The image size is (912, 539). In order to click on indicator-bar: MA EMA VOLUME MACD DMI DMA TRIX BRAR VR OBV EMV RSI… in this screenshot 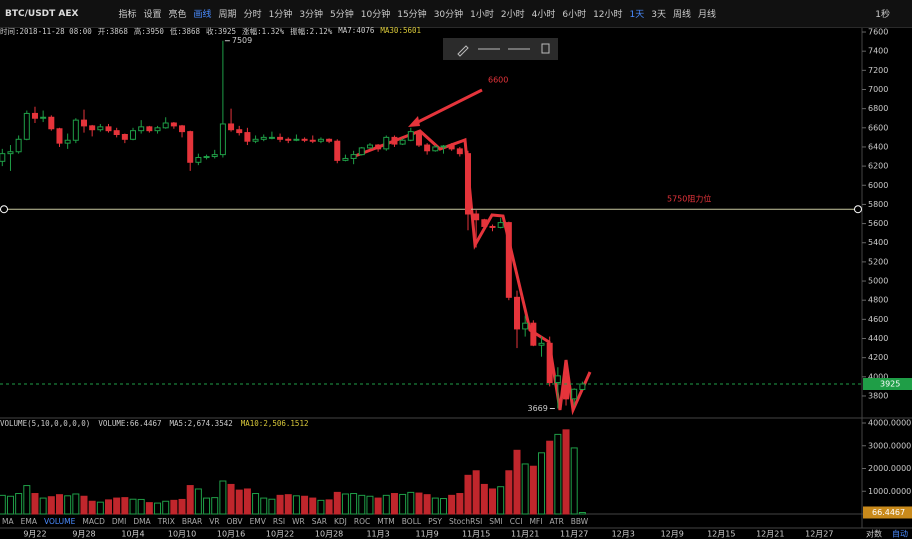, I will do `click(295, 521)`.